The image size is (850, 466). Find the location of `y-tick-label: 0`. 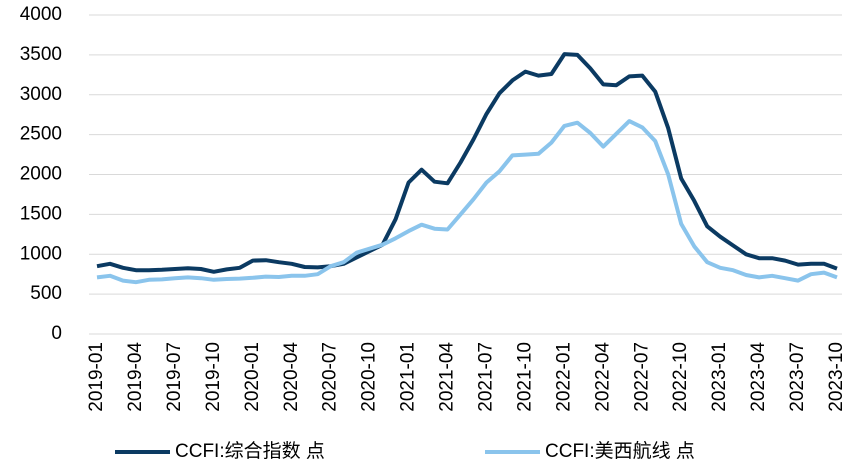

y-tick-label: 0 is located at coordinates (56, 333).